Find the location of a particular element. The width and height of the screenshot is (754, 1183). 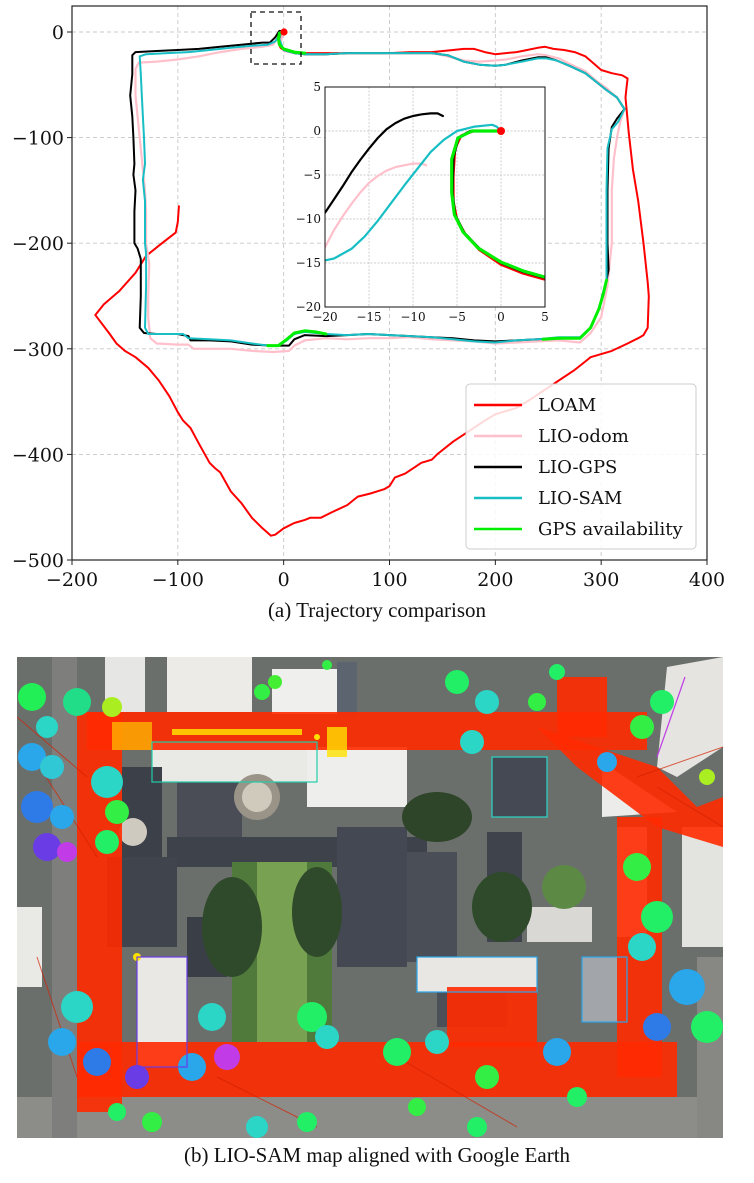

inset-y-tick-label: −5 is located at coordinates (312, 175).